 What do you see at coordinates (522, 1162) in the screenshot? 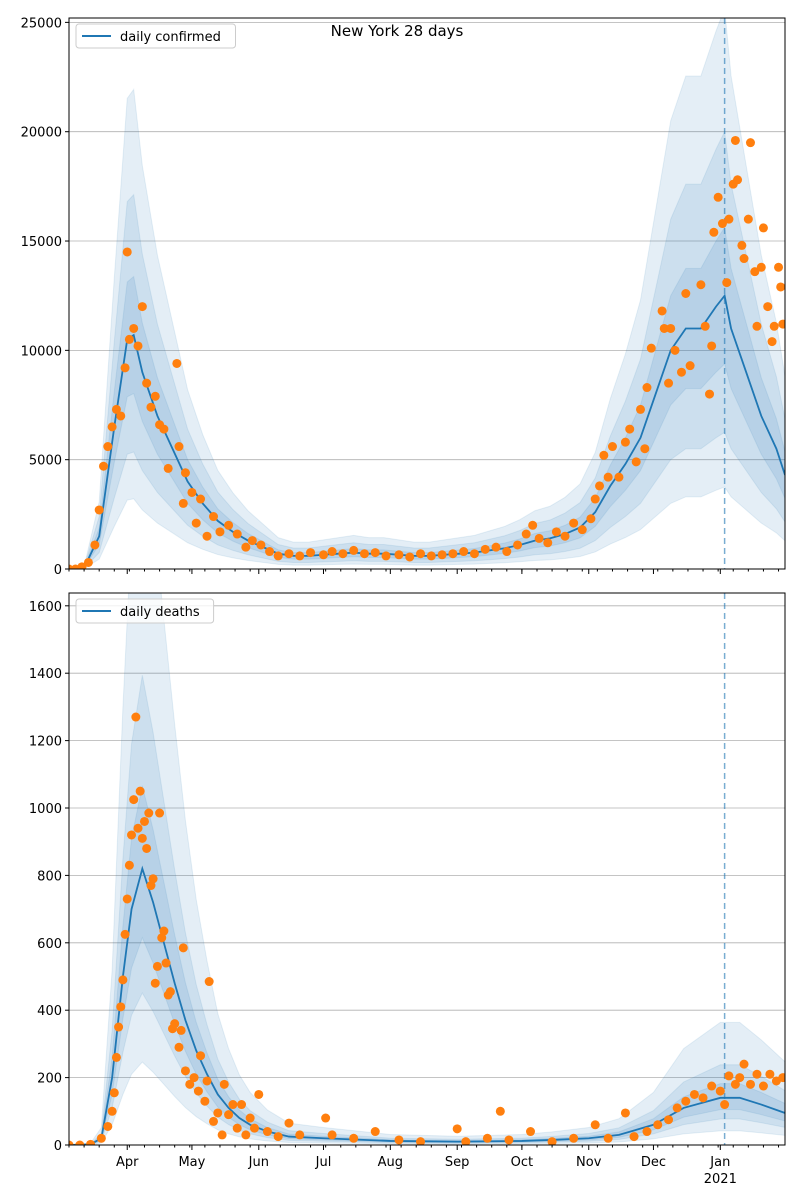
I see `x-tick-label: Oct` at bounding box center [522, 1162].